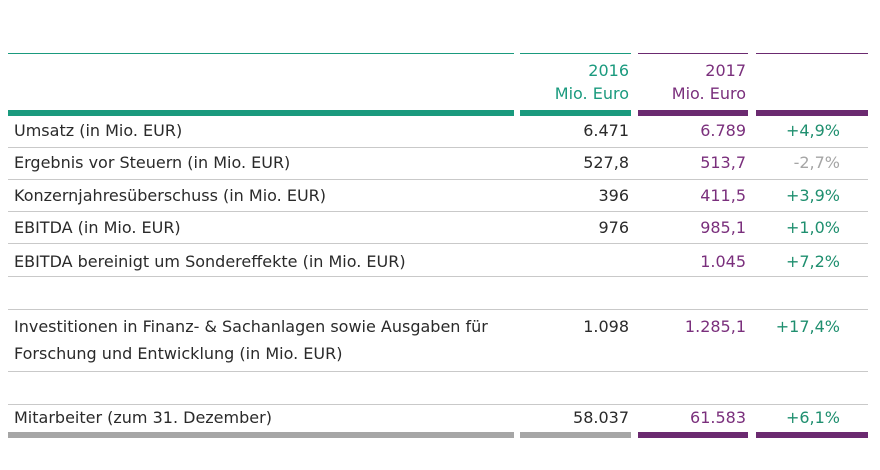 The height and width of the screenshot is (470, 880). What do you see at coordinates (575, 435) in the screenshot?
I see `footer-bar-2016` at bounding box center [575, 435].